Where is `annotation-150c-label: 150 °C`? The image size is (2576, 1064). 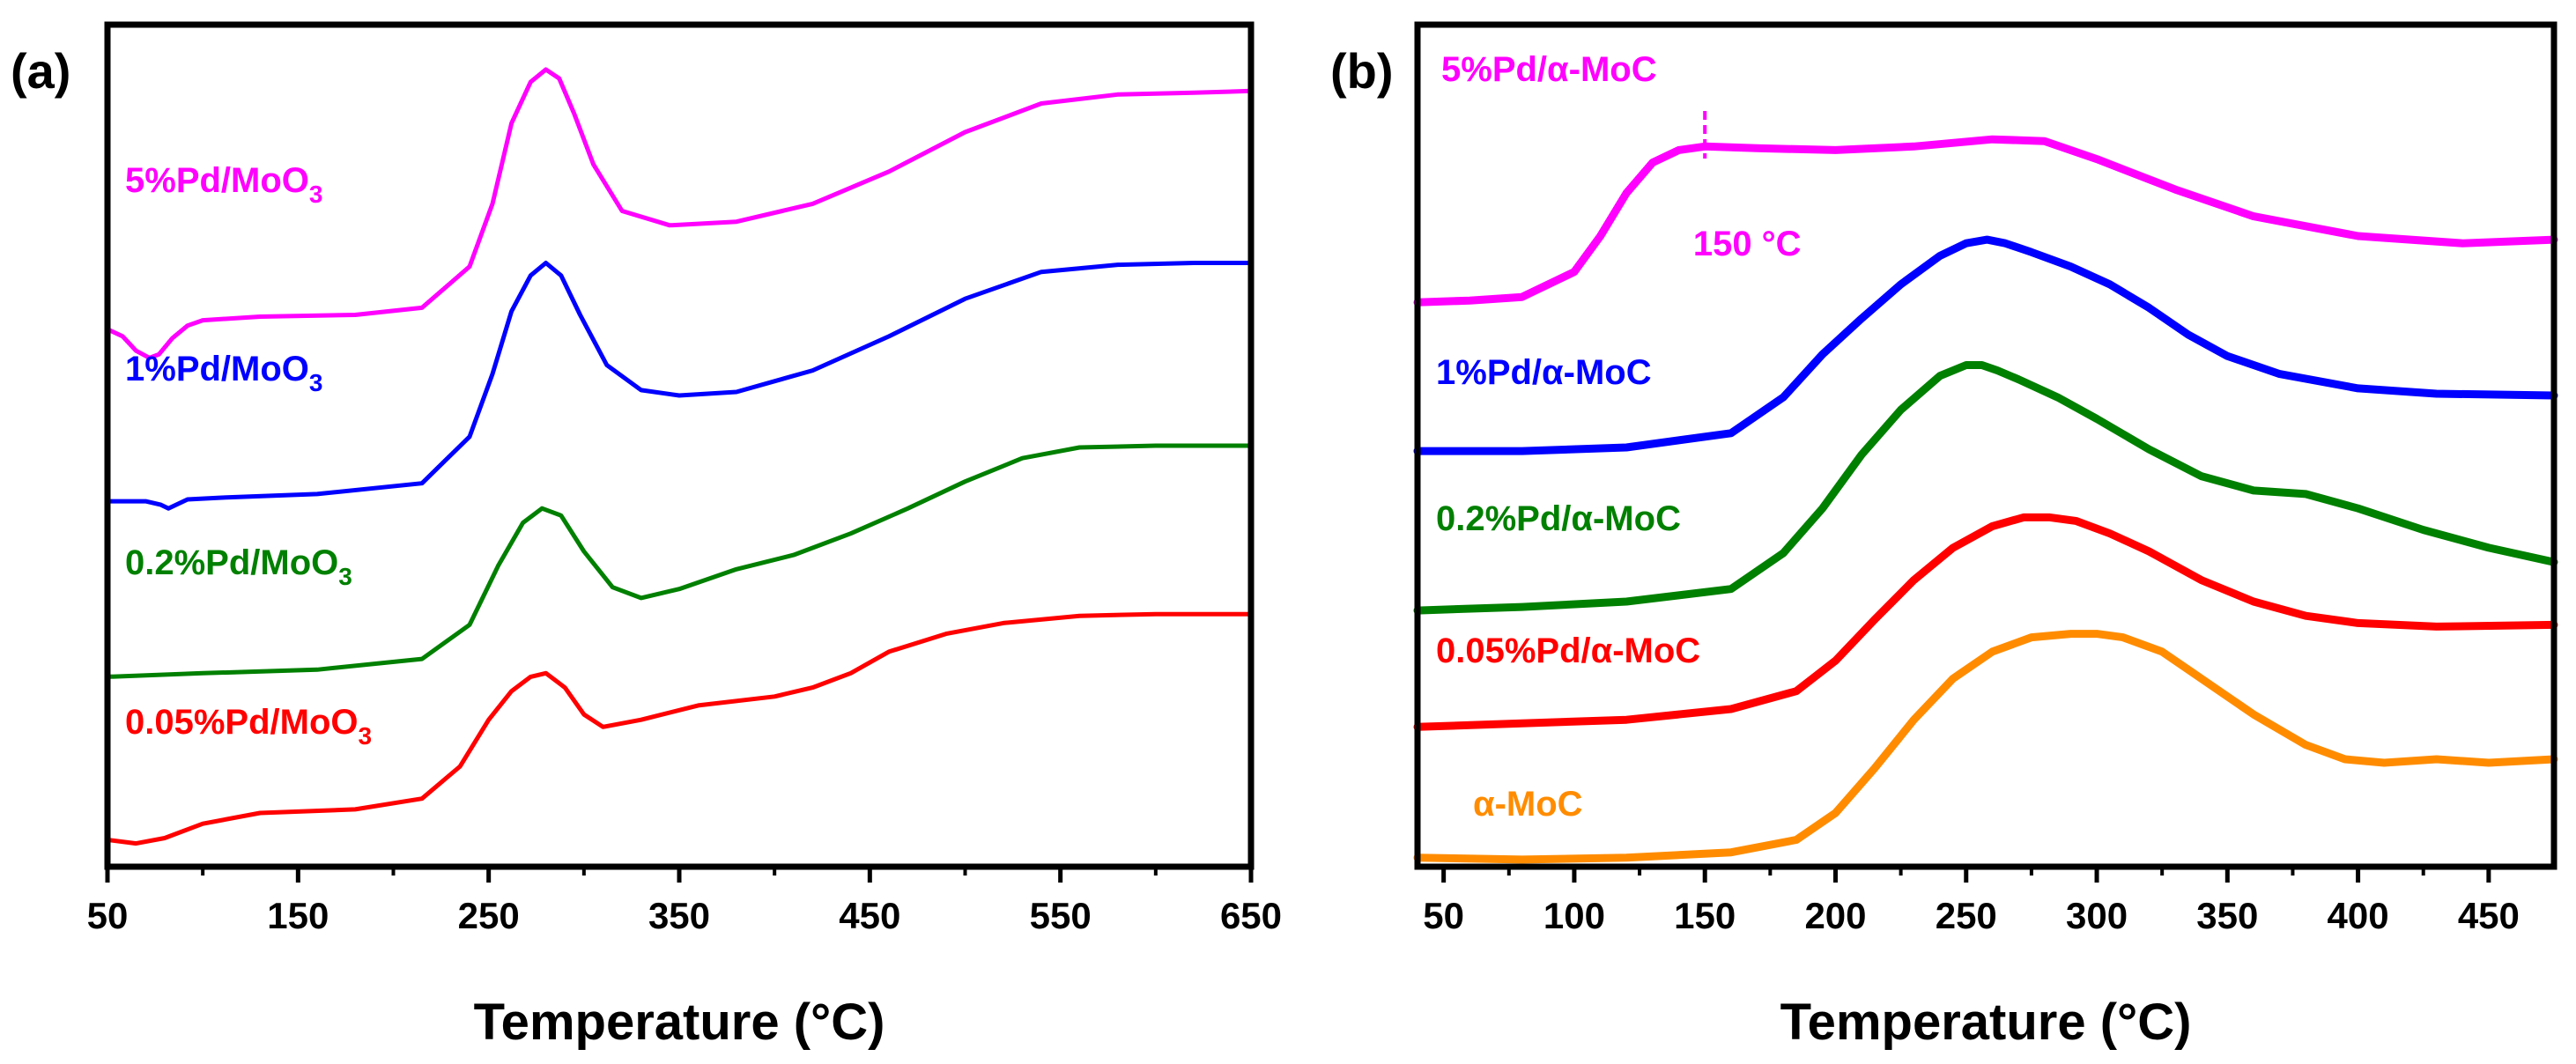 annotation-150c-label: 150 °C is located at coordinates (1748, 244).